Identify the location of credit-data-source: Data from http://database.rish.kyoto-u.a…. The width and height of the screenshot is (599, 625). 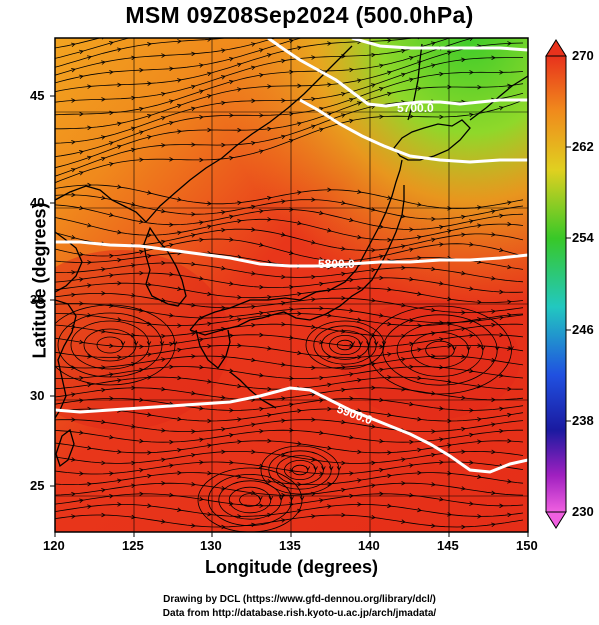
(299, 613).